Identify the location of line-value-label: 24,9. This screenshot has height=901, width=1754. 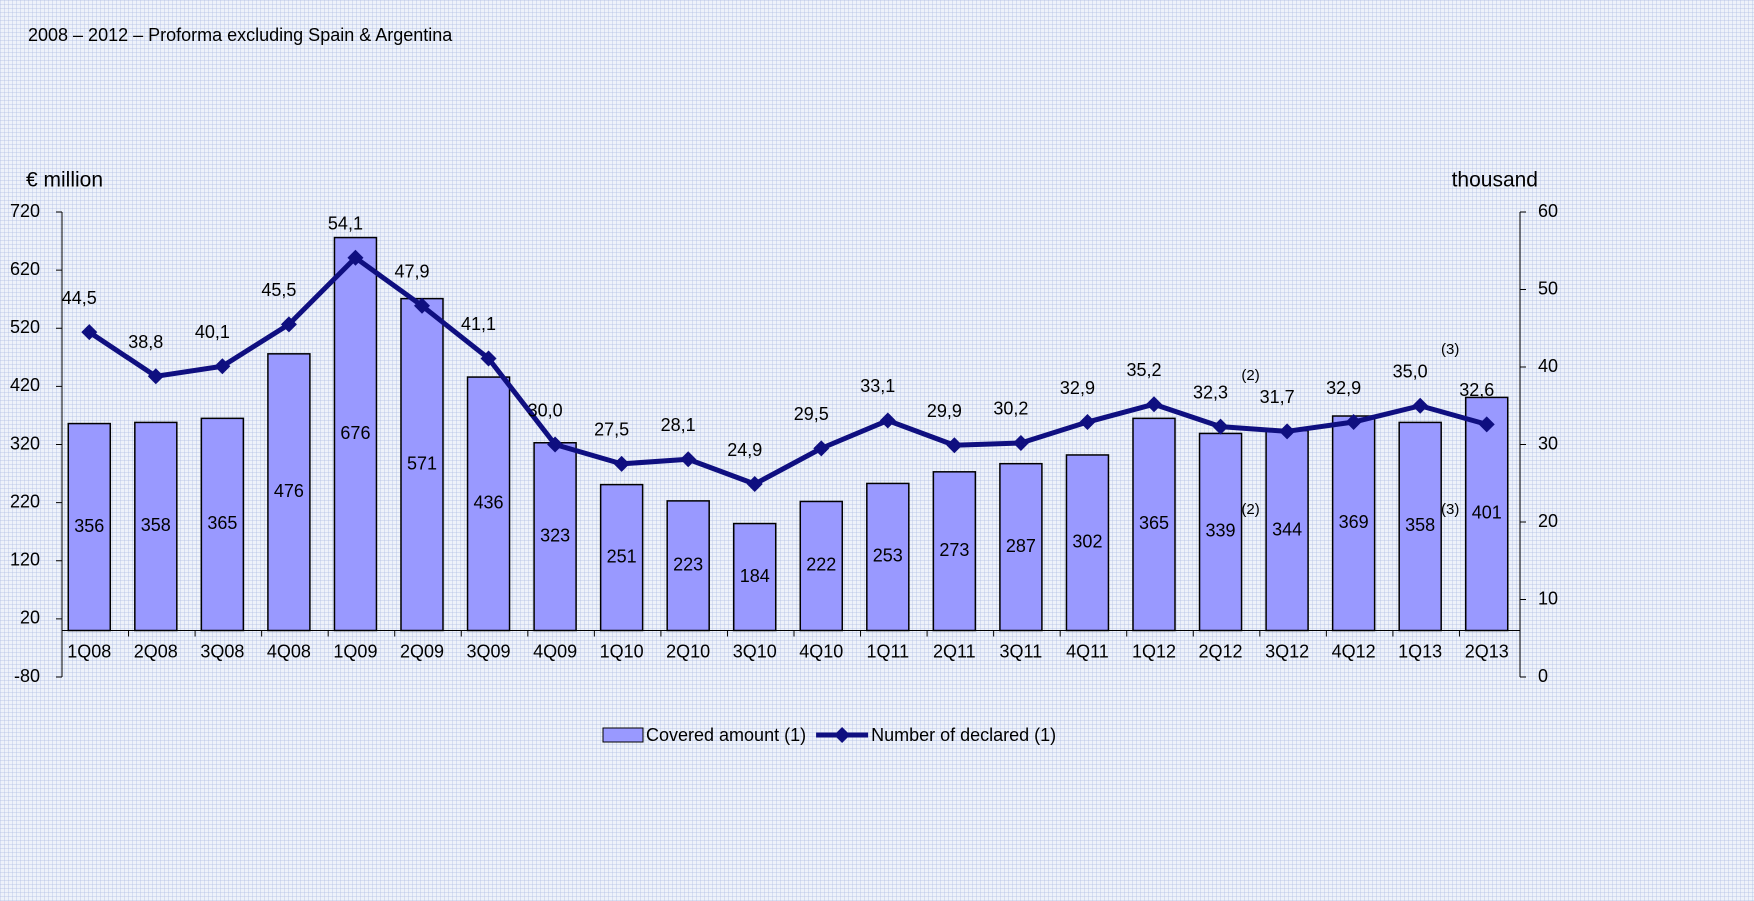
(744, 450).